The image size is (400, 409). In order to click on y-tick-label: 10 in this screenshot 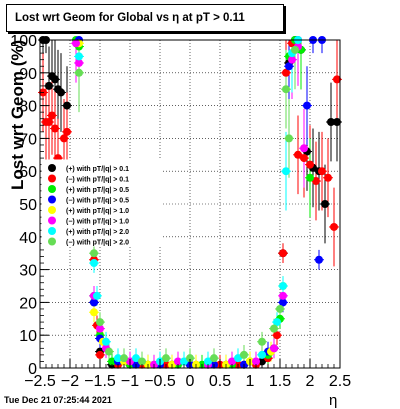, I will do `click(28, 336)`.